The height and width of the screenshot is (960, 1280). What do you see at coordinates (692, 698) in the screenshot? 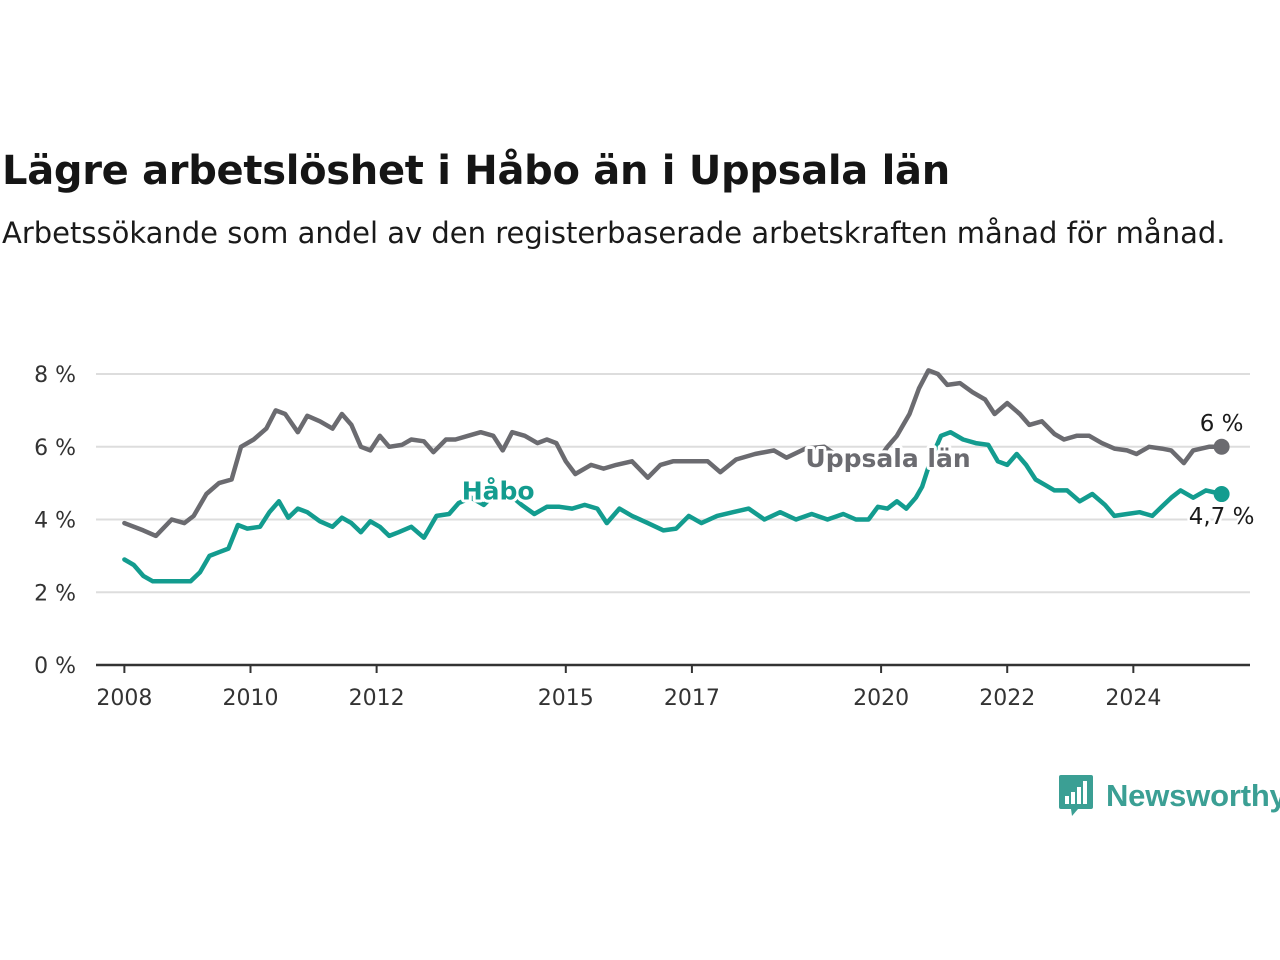
I see `x-tick-label: 2017` at bounding box center [692, 698].